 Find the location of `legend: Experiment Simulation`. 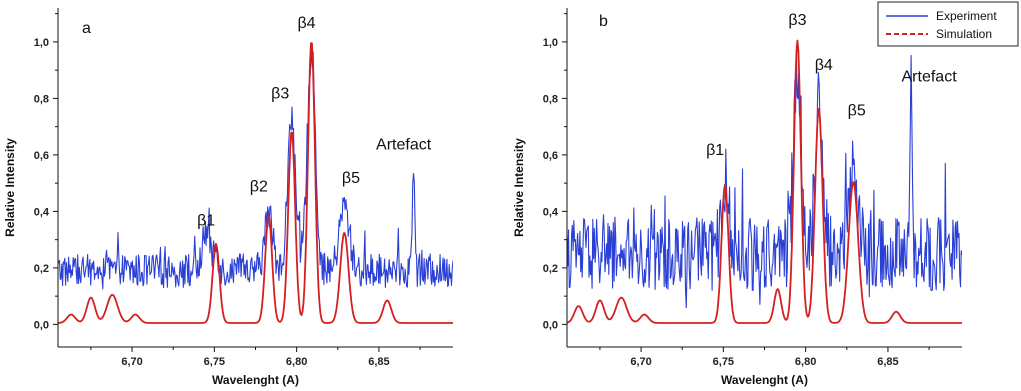

legend: Experiment Simulation is located at coordinates (948, 24).